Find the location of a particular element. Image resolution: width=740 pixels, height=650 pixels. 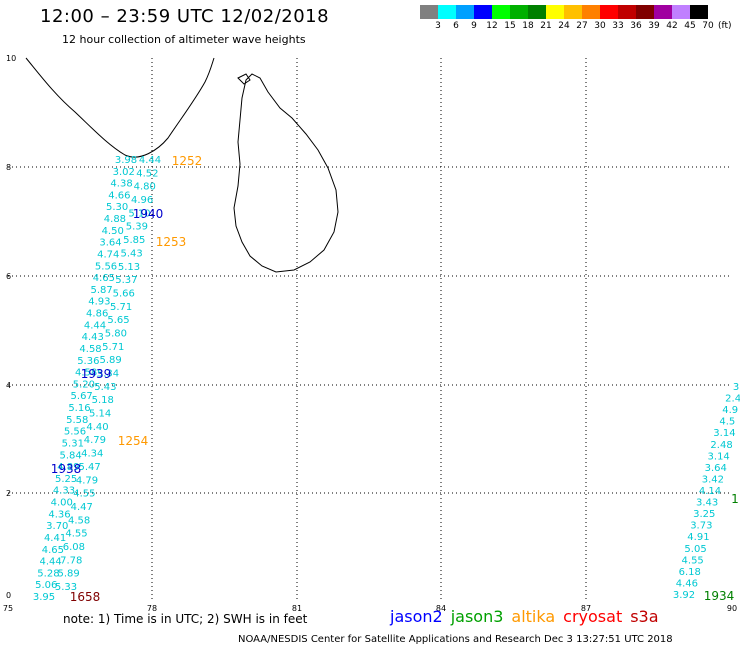

legend-label: 45 is located at coordinates (690, 26).